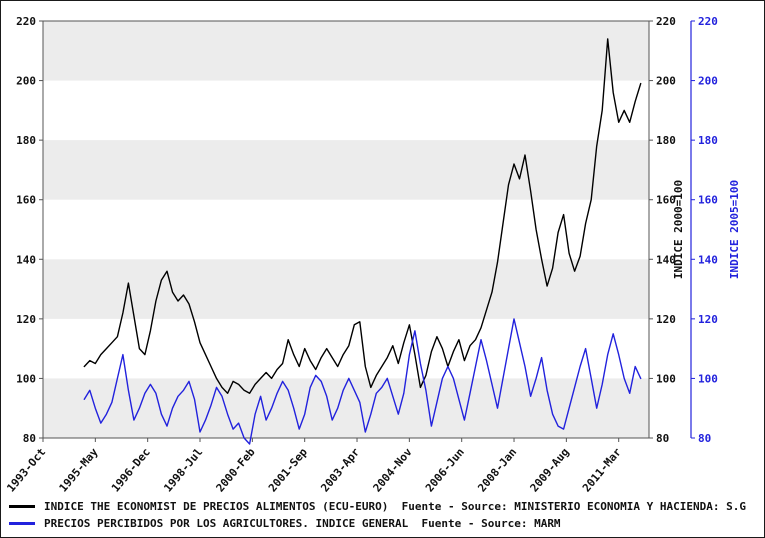 Image resolution: width=765 pixels, height=538 pixels. What do you see at coordinates (678, 229) in the screenshot?
I see `right-axis-title: INDICE 2000=100` at bounding box center [678, 229].